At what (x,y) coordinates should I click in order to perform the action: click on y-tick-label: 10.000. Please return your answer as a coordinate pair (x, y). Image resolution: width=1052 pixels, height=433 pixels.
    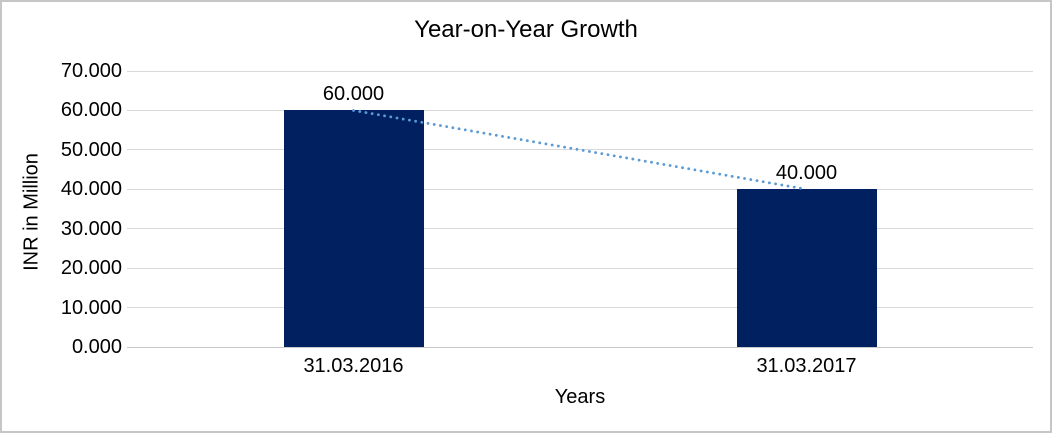
    Looking at the image, I should click on (91, 307).